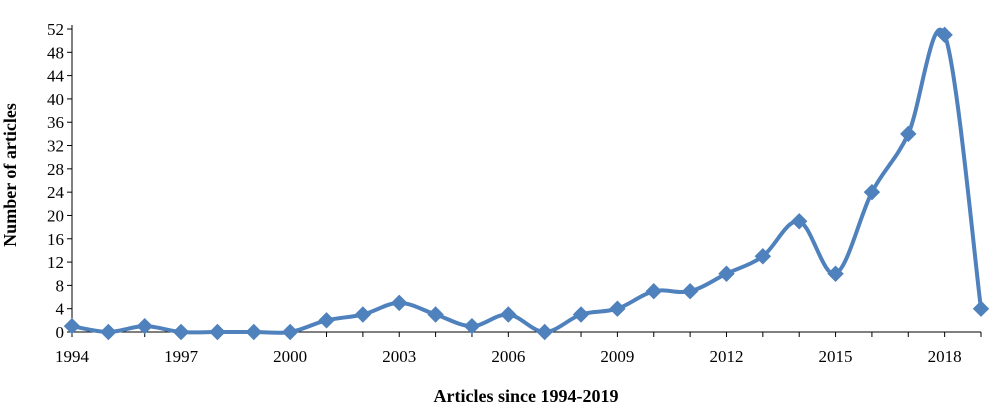 This screenshot has height=413, width=996. What do you see at coordinates (526, 396) in the screenshot?
I see `x-axis-title: Articles since 1994-2019` at bounding box center [526, 396].